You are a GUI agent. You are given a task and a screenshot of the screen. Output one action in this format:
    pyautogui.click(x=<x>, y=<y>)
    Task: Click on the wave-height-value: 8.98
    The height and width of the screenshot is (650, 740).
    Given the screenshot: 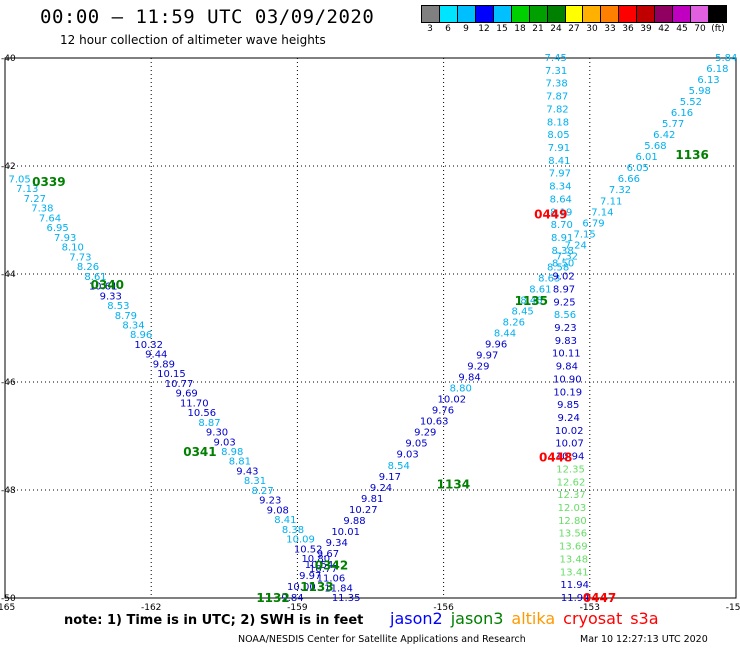 What is the action you would take?
    pyautogui.click(x=232, y=452)
    